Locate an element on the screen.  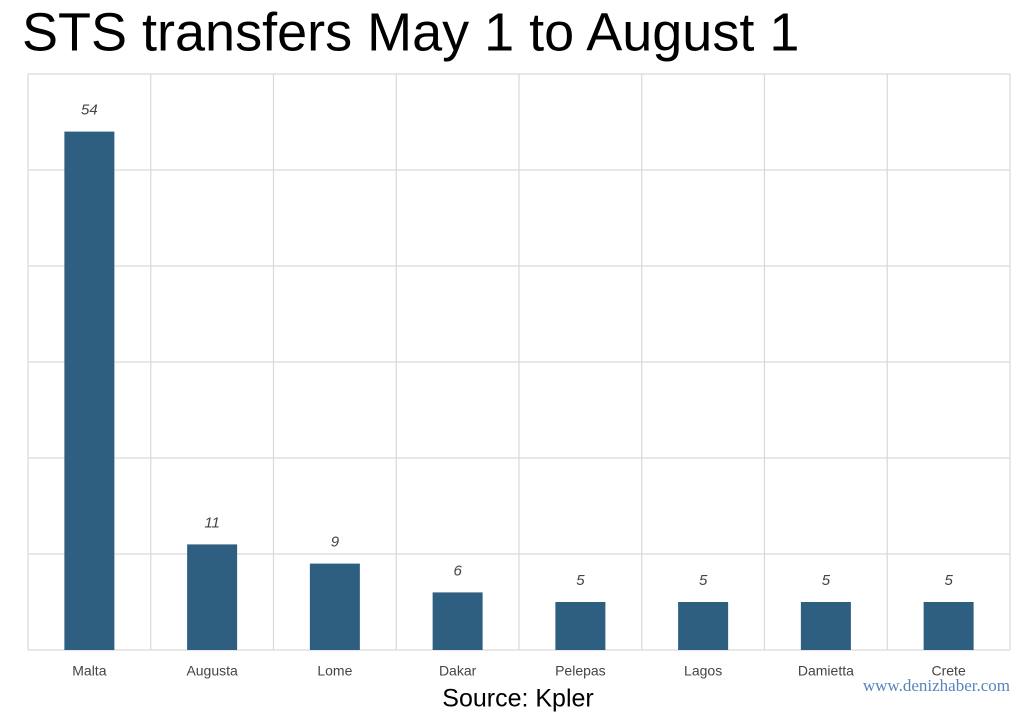
x-tick-label: Damietta is located at coordinates (826, 671).